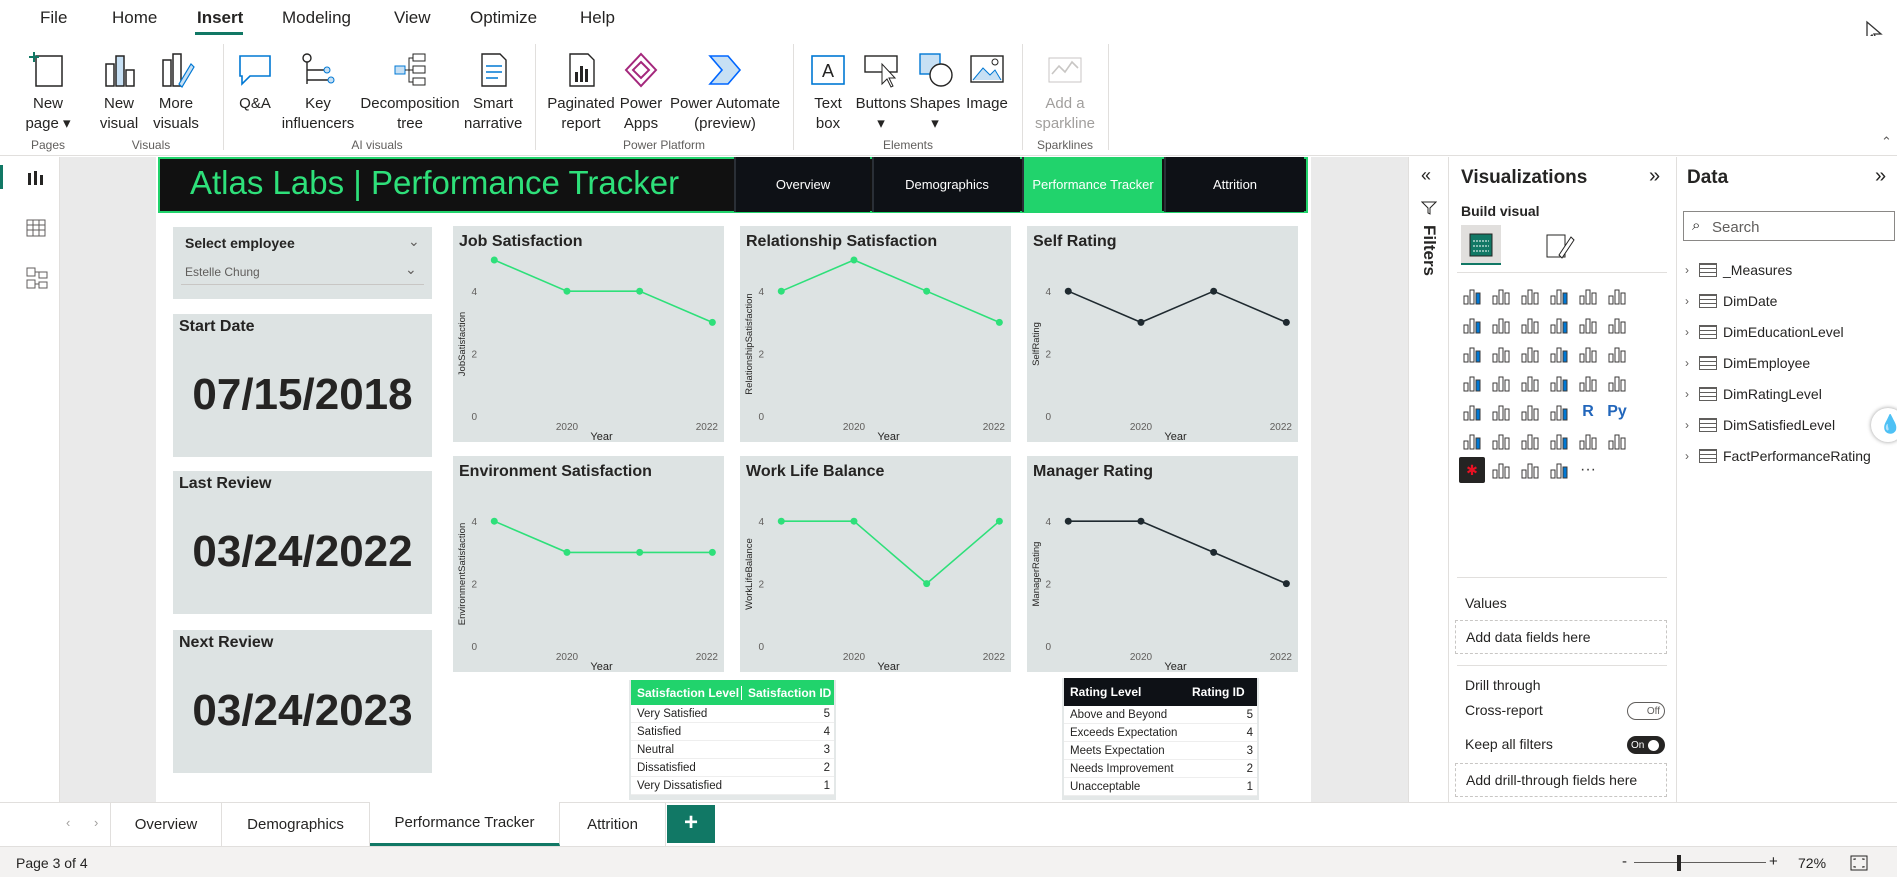 This screenshot has height=877, width=1897. I want to click on menu-home: Home, so click(135, 17).